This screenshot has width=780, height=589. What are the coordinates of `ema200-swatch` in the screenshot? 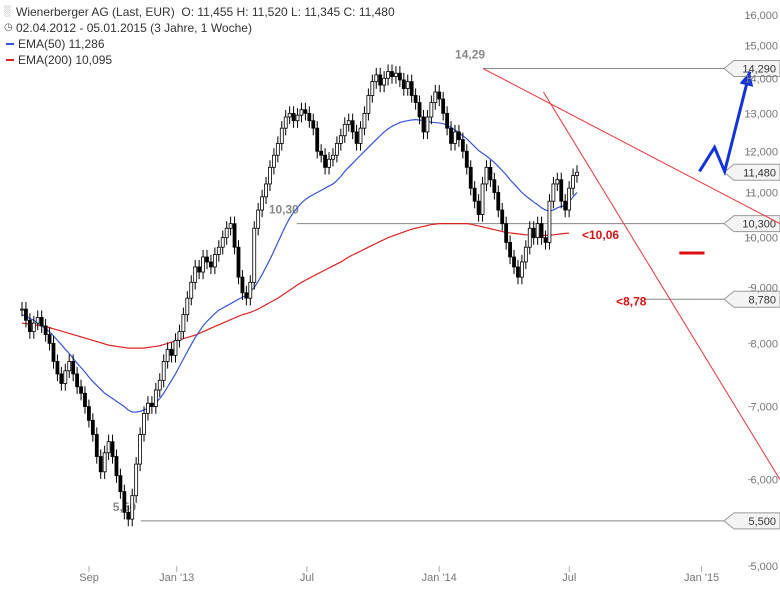 It's located at (10, 60).